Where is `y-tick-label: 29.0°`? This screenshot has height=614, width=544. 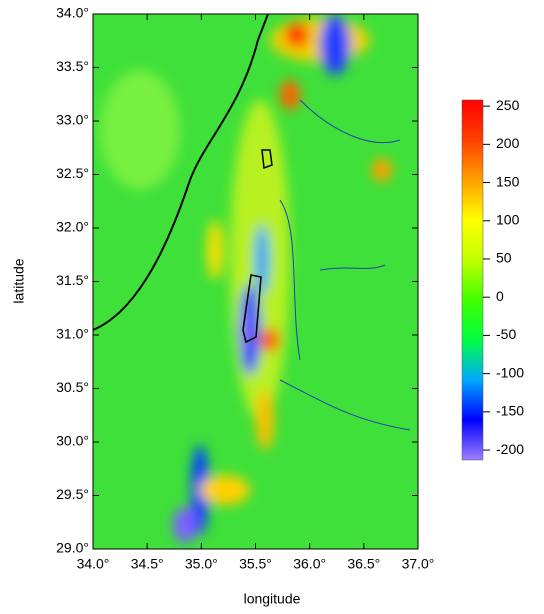 y-tick-label: 29.0° is located at coordinates (72, 548).